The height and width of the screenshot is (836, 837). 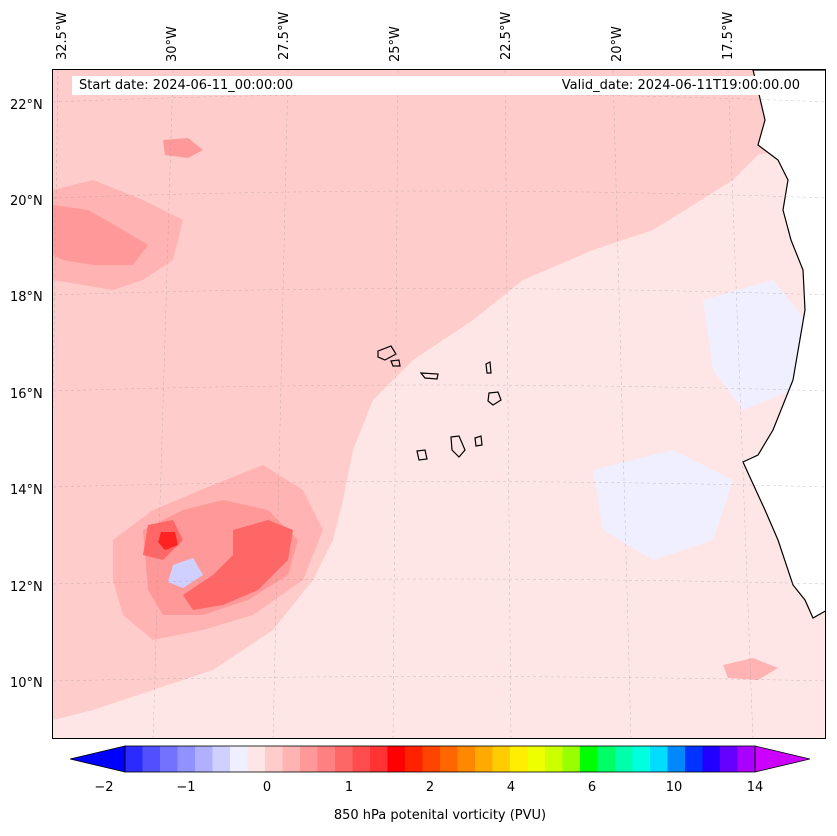 I want to click on pv-contour-small-n, so click(x=183, y=148).